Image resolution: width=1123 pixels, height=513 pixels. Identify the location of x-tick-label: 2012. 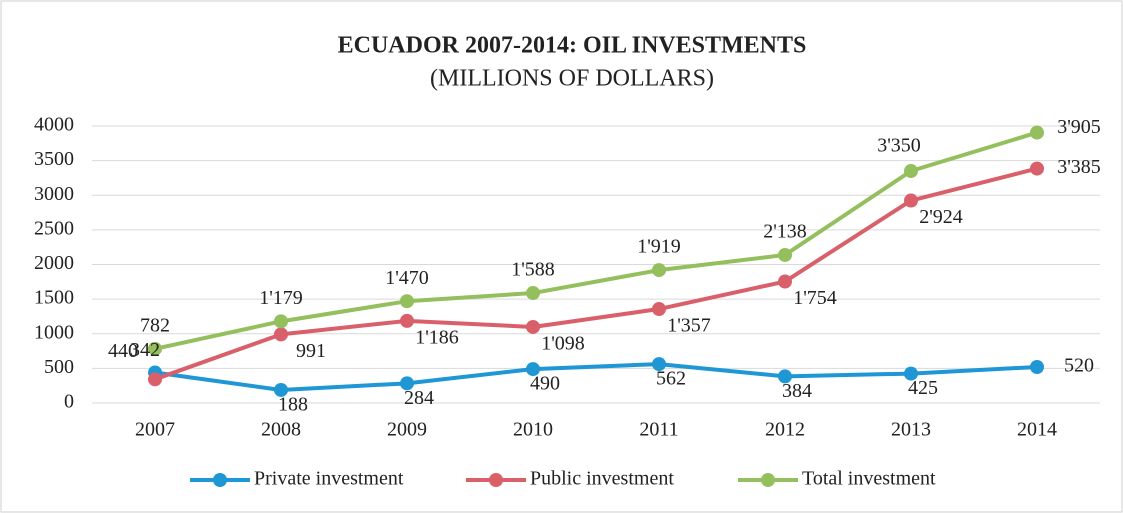
(785, 430).